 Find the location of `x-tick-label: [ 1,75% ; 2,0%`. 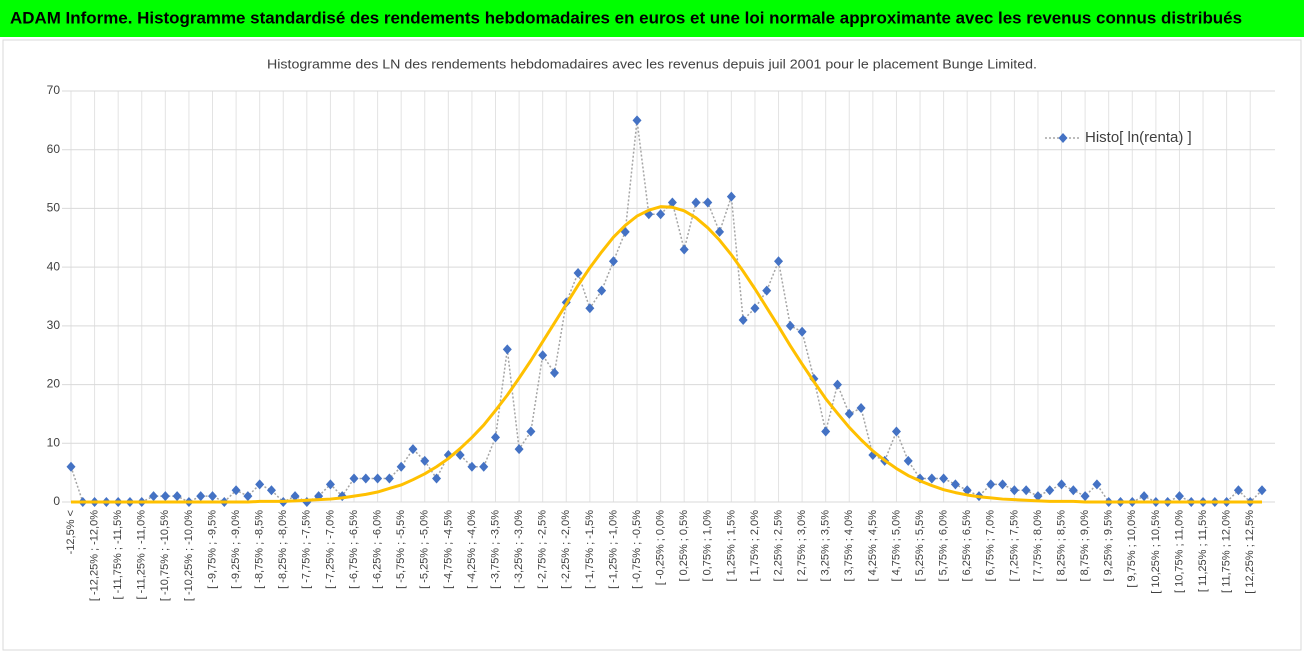

x-tick-label: [ 1,75% ; 2,0% is located at coordinates (755, 546).